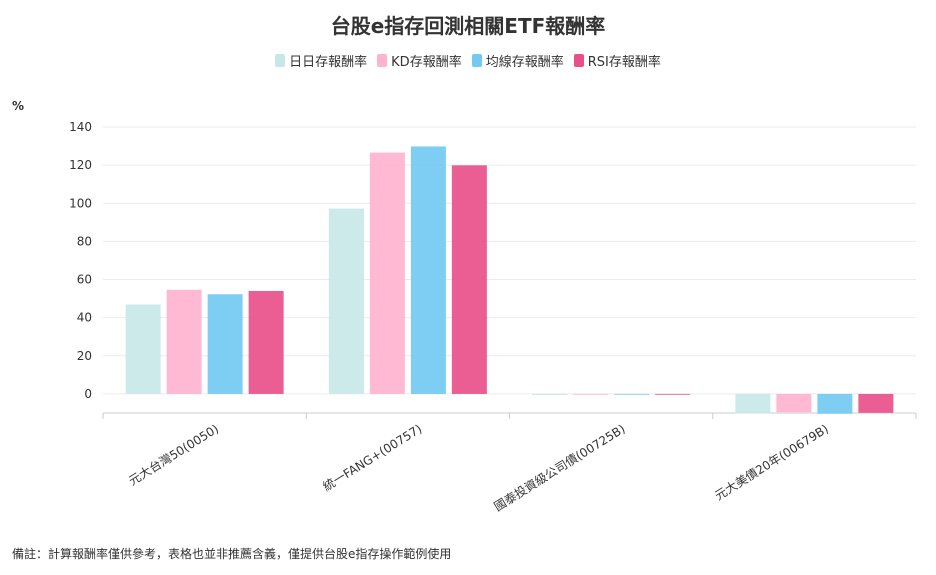 This screenshot has height=575, width=936. What do you see at coordinates (84, 318) in the screenshot?
I see `y-tick-label-40: 40` at bounding box center [84, 318].